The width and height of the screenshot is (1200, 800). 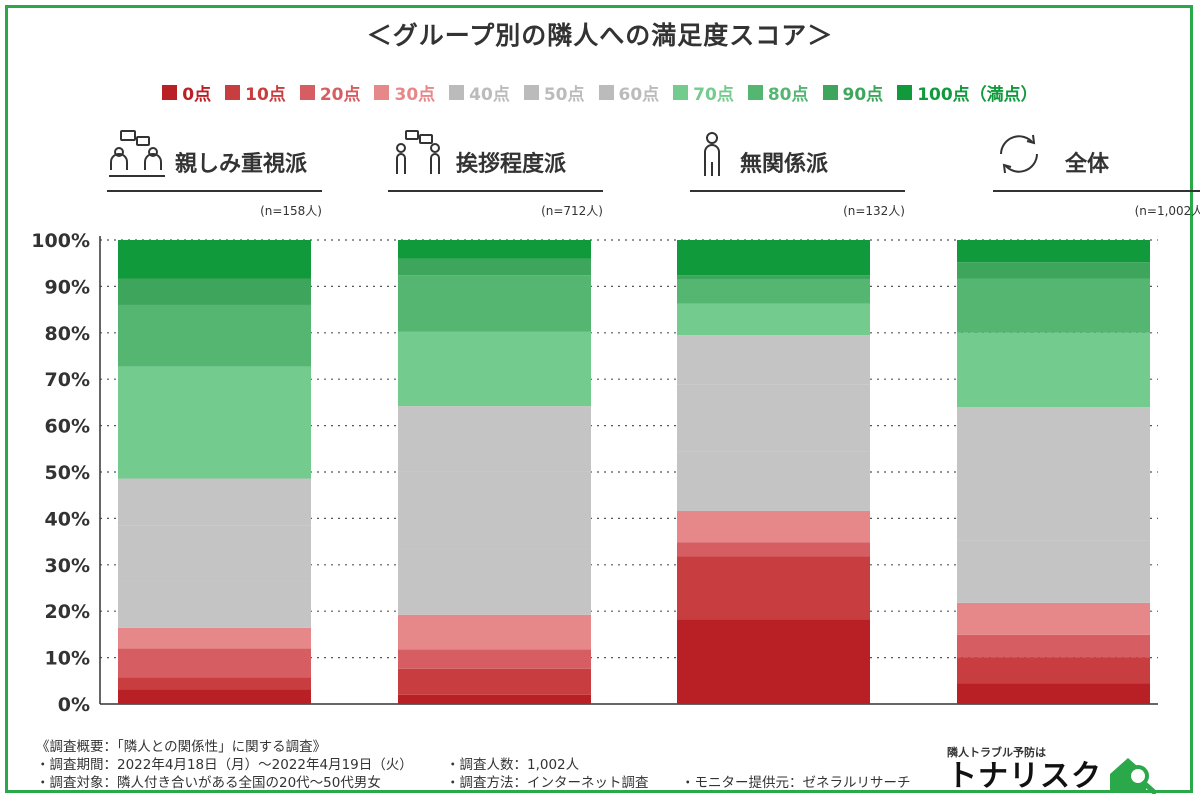 I want to click on group-header-2: 挨拶程度派 (n=712人), so click(x=495, y=176).